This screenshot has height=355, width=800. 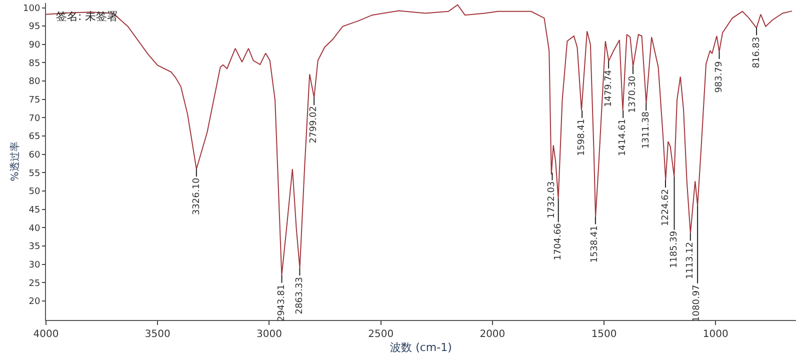 What do you see at coordinates (300, 295) in the screenshot?
I see `annotation: 2863.33` at bounding box center [300, 295].